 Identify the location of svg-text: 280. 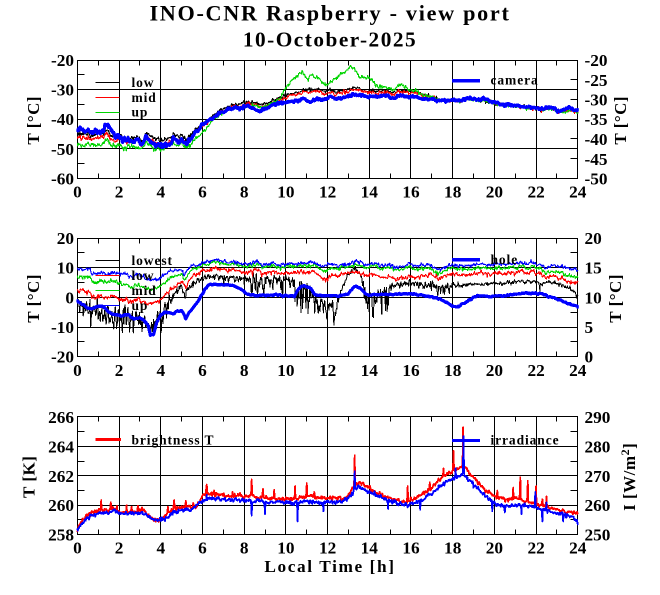
(598, 446).